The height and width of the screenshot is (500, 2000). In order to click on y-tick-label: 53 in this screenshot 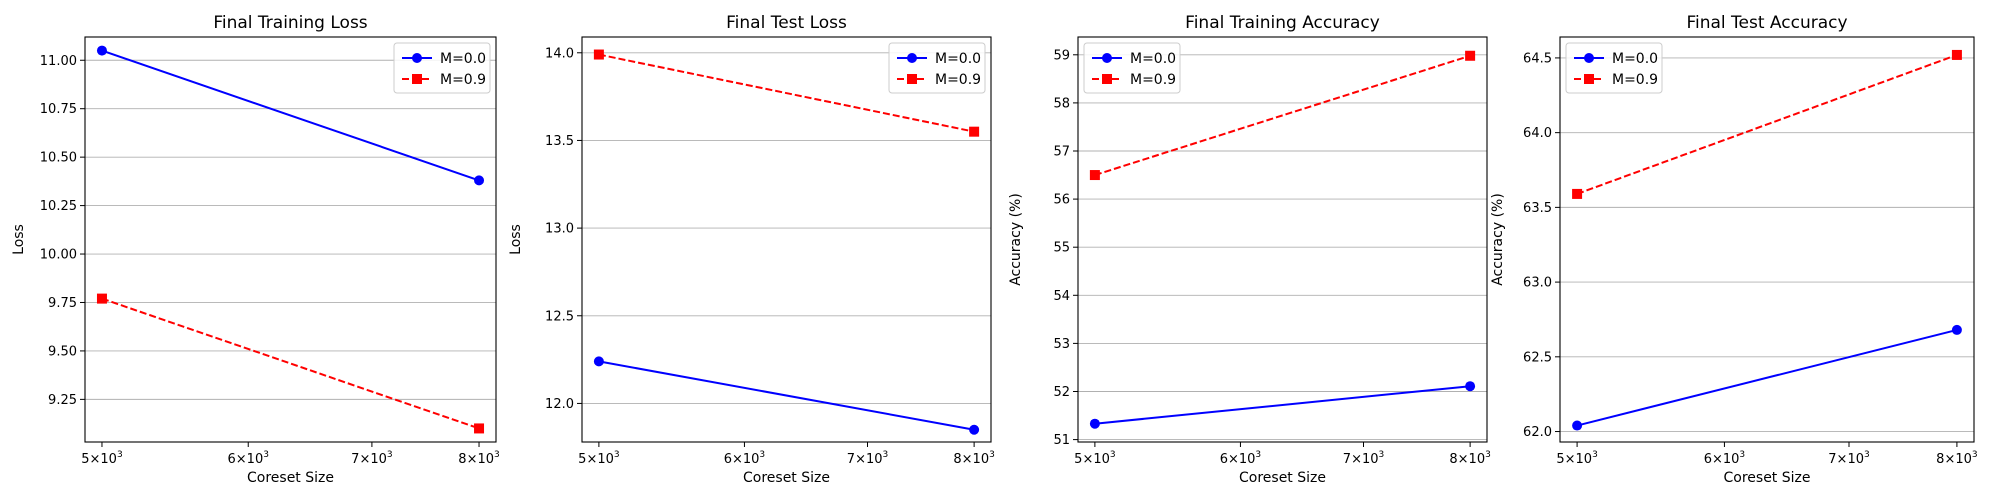, I will do `click(1061, 344)`.